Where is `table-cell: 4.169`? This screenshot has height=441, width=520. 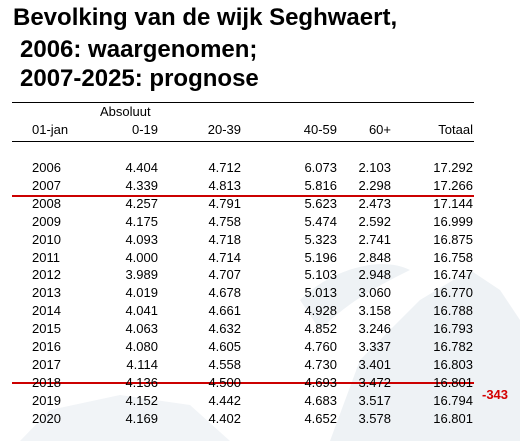
table-cell: 4.169 is located at coordinates (141, 418).